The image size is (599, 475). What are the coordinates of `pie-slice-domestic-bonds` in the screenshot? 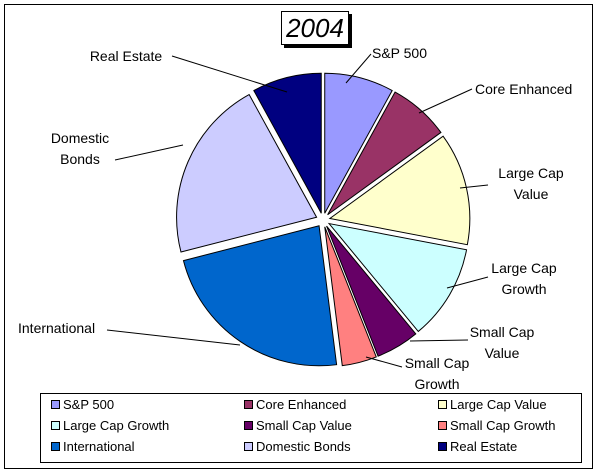 It's located at (247, 173).